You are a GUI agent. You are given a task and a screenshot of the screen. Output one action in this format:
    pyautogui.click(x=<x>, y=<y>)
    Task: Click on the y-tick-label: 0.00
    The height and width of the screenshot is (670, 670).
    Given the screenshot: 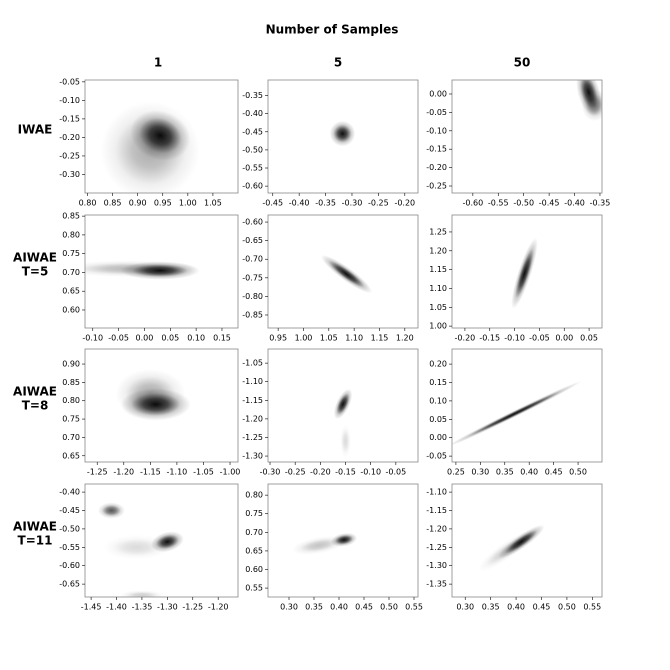 What is the action you would take?
    pyautogui.click(x=438, y=93)
    